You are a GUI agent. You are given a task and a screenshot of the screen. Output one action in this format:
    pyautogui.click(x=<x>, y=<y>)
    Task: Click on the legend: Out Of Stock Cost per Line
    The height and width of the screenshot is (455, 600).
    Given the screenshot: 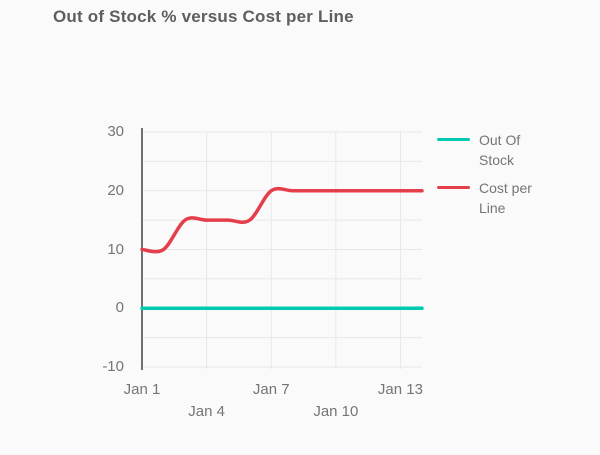 What is the action you would take?
    pyautogui.click(x=493, y=178)
    